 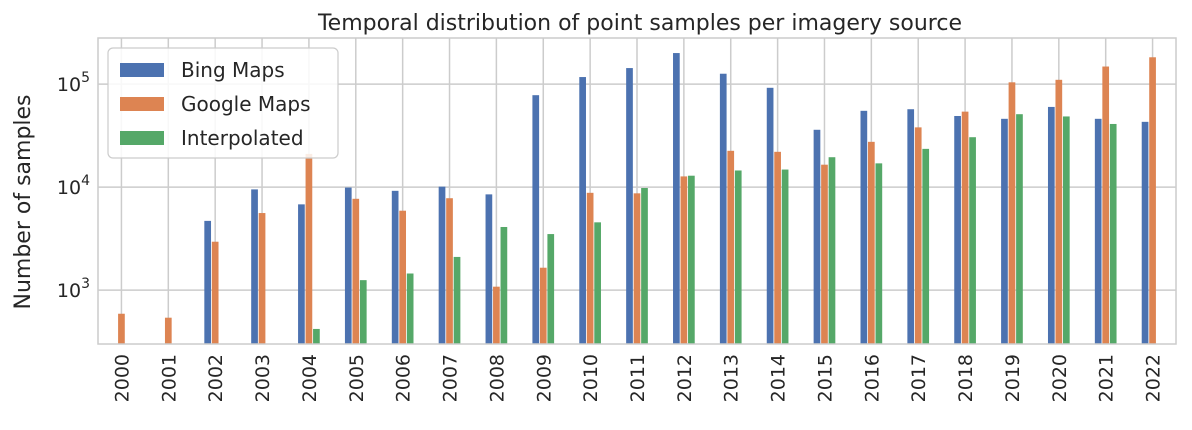 What do you see at coordinates (404, 378) in the screenshot?
I see `x-tick-label: 2006` at bounding box center [404, 378].